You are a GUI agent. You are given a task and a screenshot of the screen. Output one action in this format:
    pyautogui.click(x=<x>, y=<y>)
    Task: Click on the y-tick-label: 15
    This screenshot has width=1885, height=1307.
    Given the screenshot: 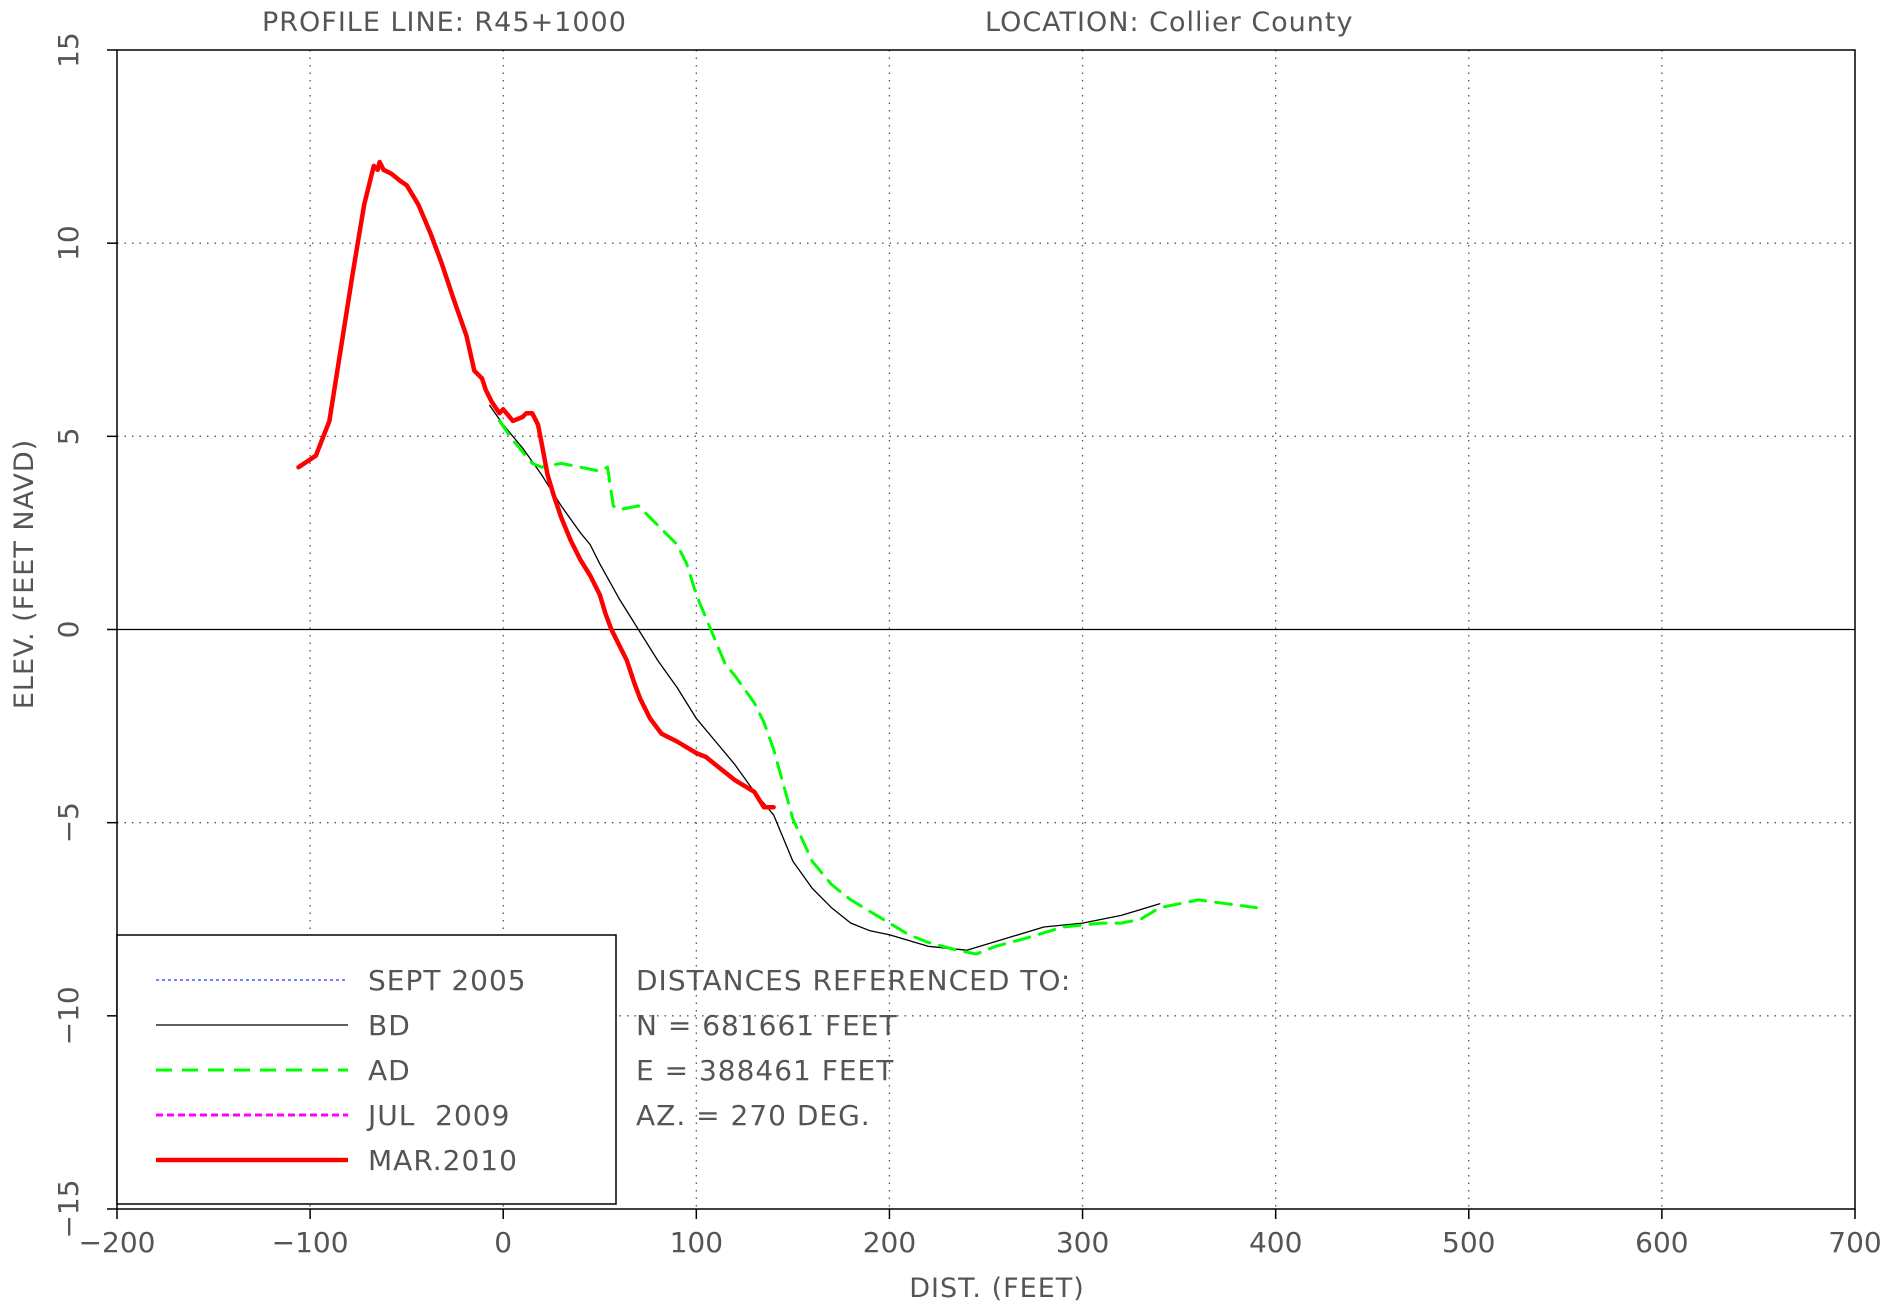 What is the action you would take?
    pyautogui.click(x=68, y=50)
    